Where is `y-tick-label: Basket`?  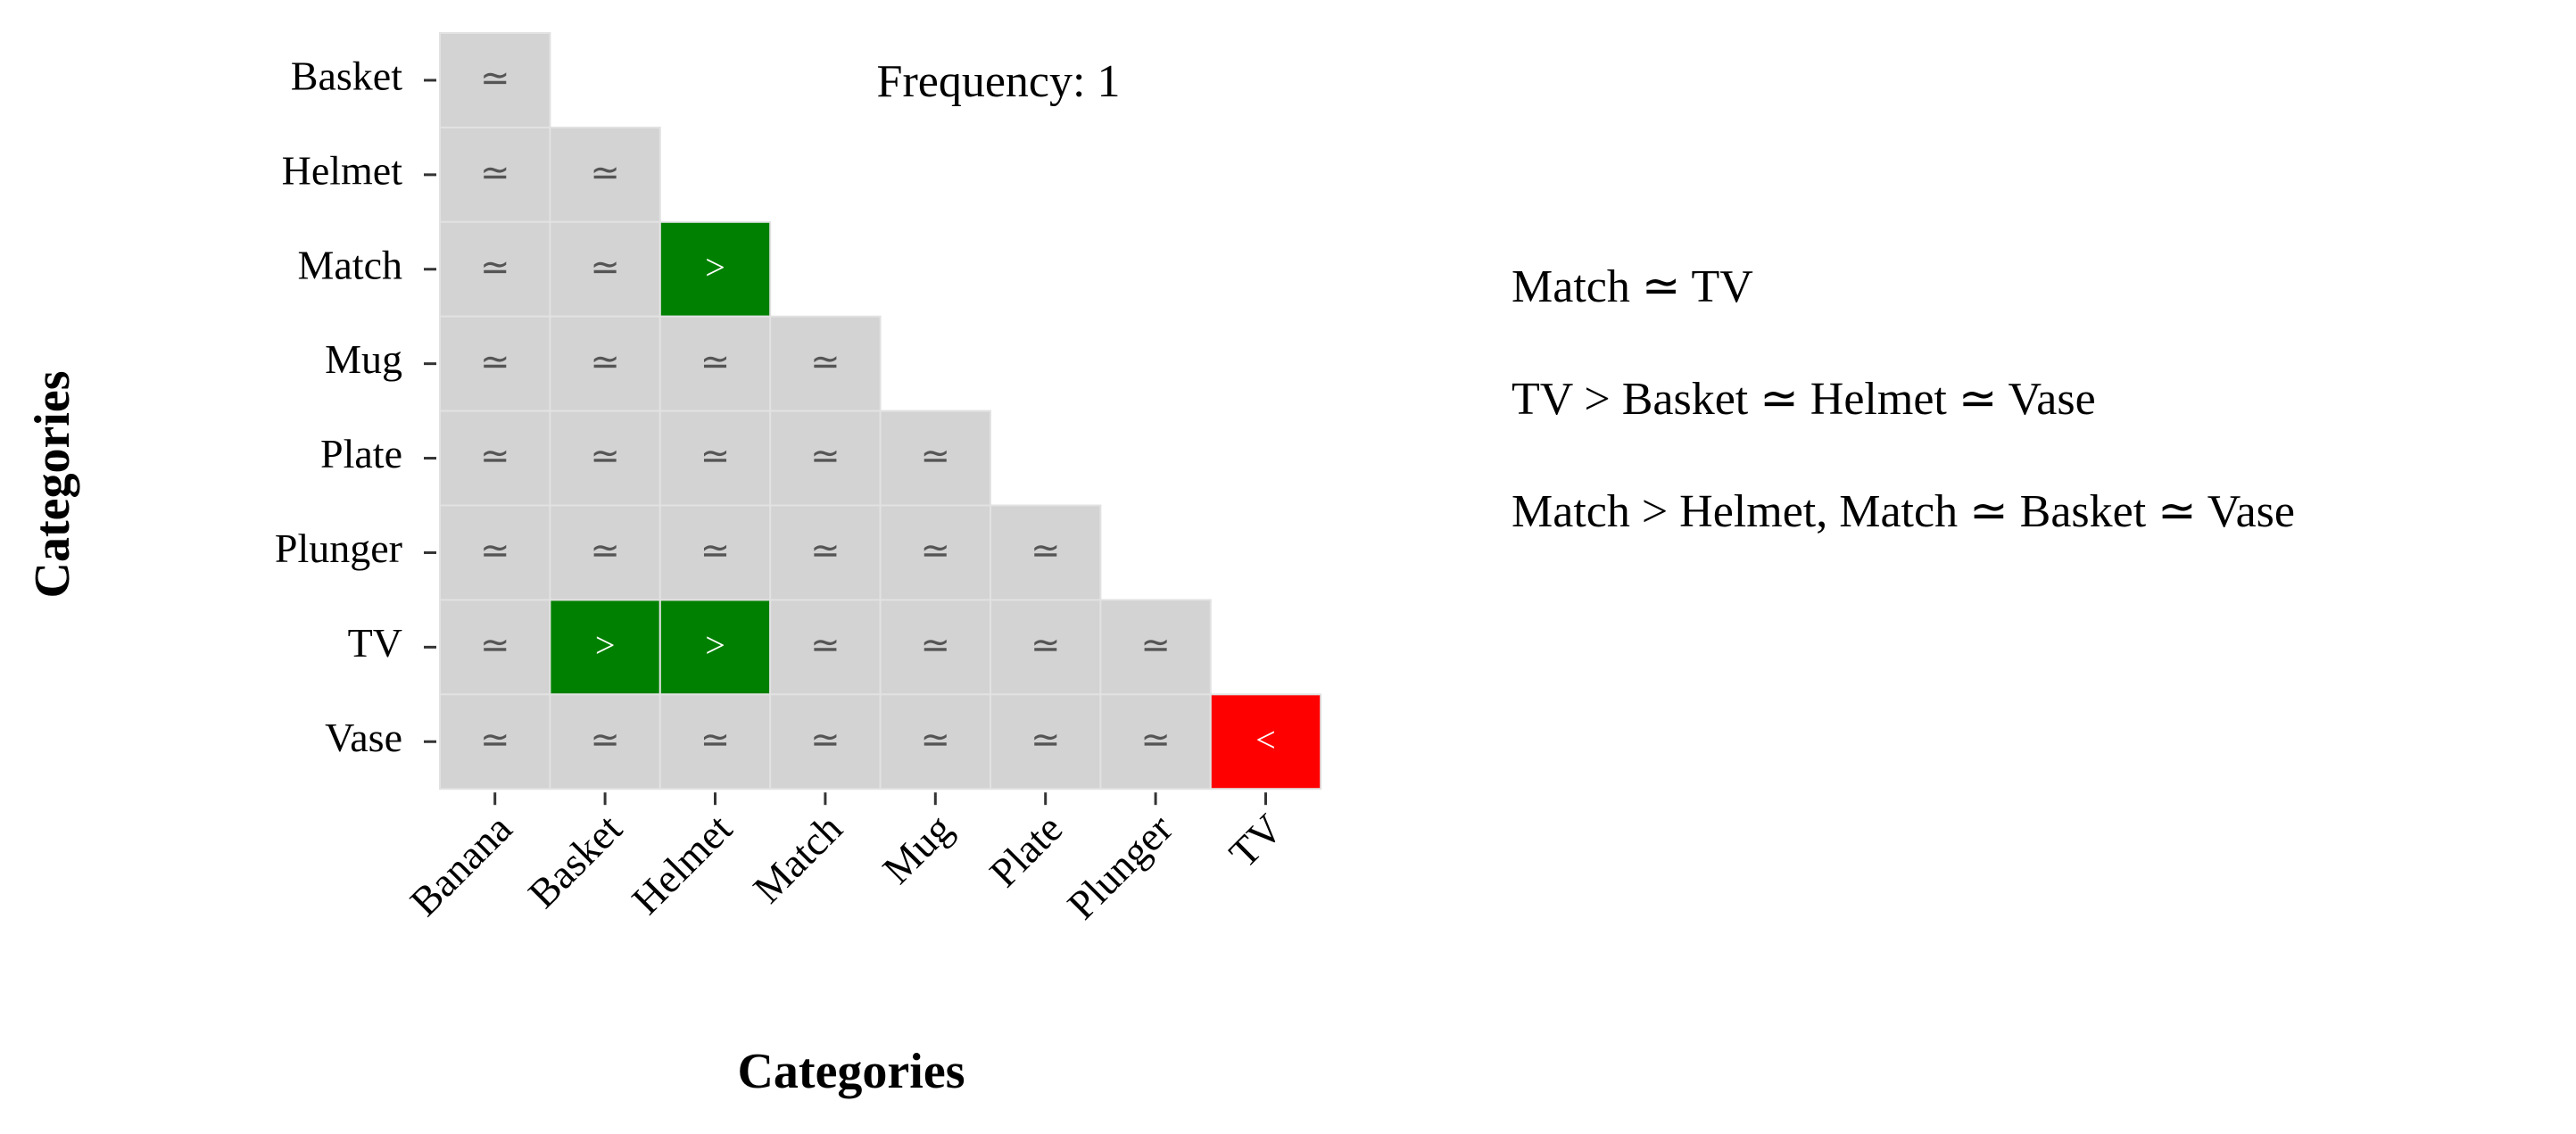
y-tick-label: Basket is located at coordinates (346, 76).